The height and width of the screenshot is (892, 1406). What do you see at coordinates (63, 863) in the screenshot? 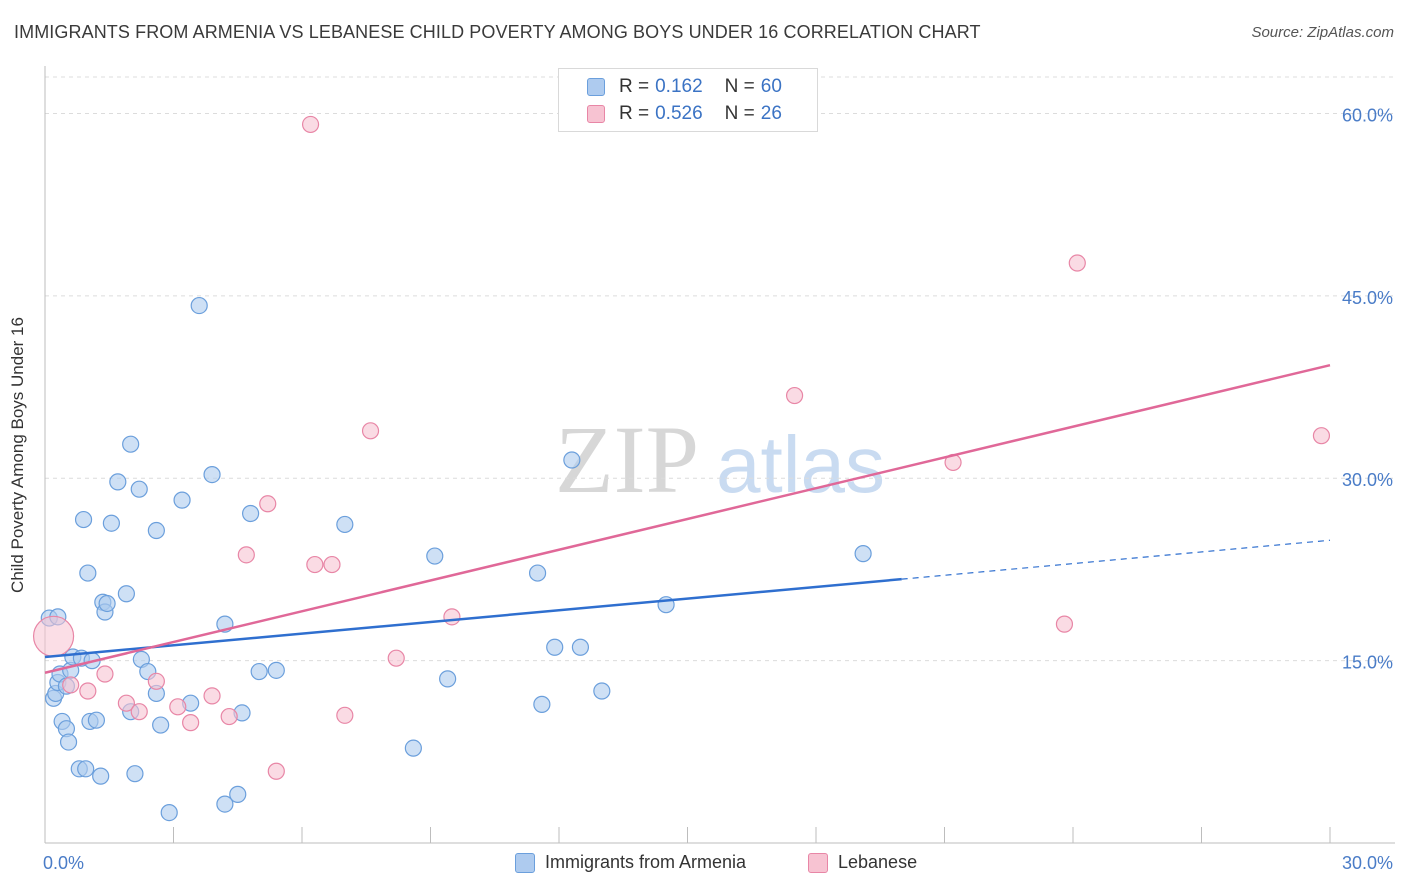
I see `x-tick-label: 0.0%` at bounding box center [63, 863].